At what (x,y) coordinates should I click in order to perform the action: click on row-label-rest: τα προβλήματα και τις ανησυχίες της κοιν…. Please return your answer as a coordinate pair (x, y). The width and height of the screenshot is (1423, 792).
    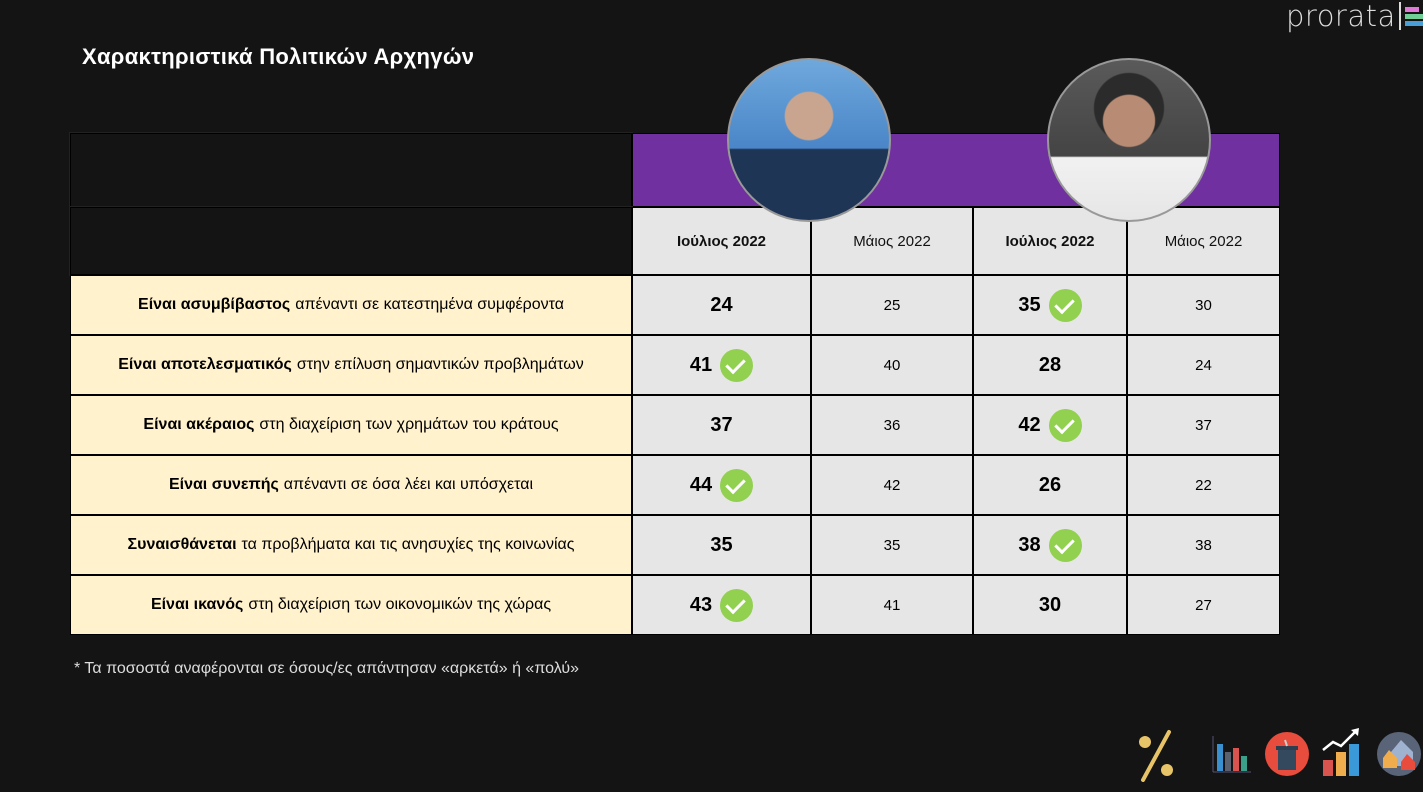
    Looking at the image, I should click on (408, 544).